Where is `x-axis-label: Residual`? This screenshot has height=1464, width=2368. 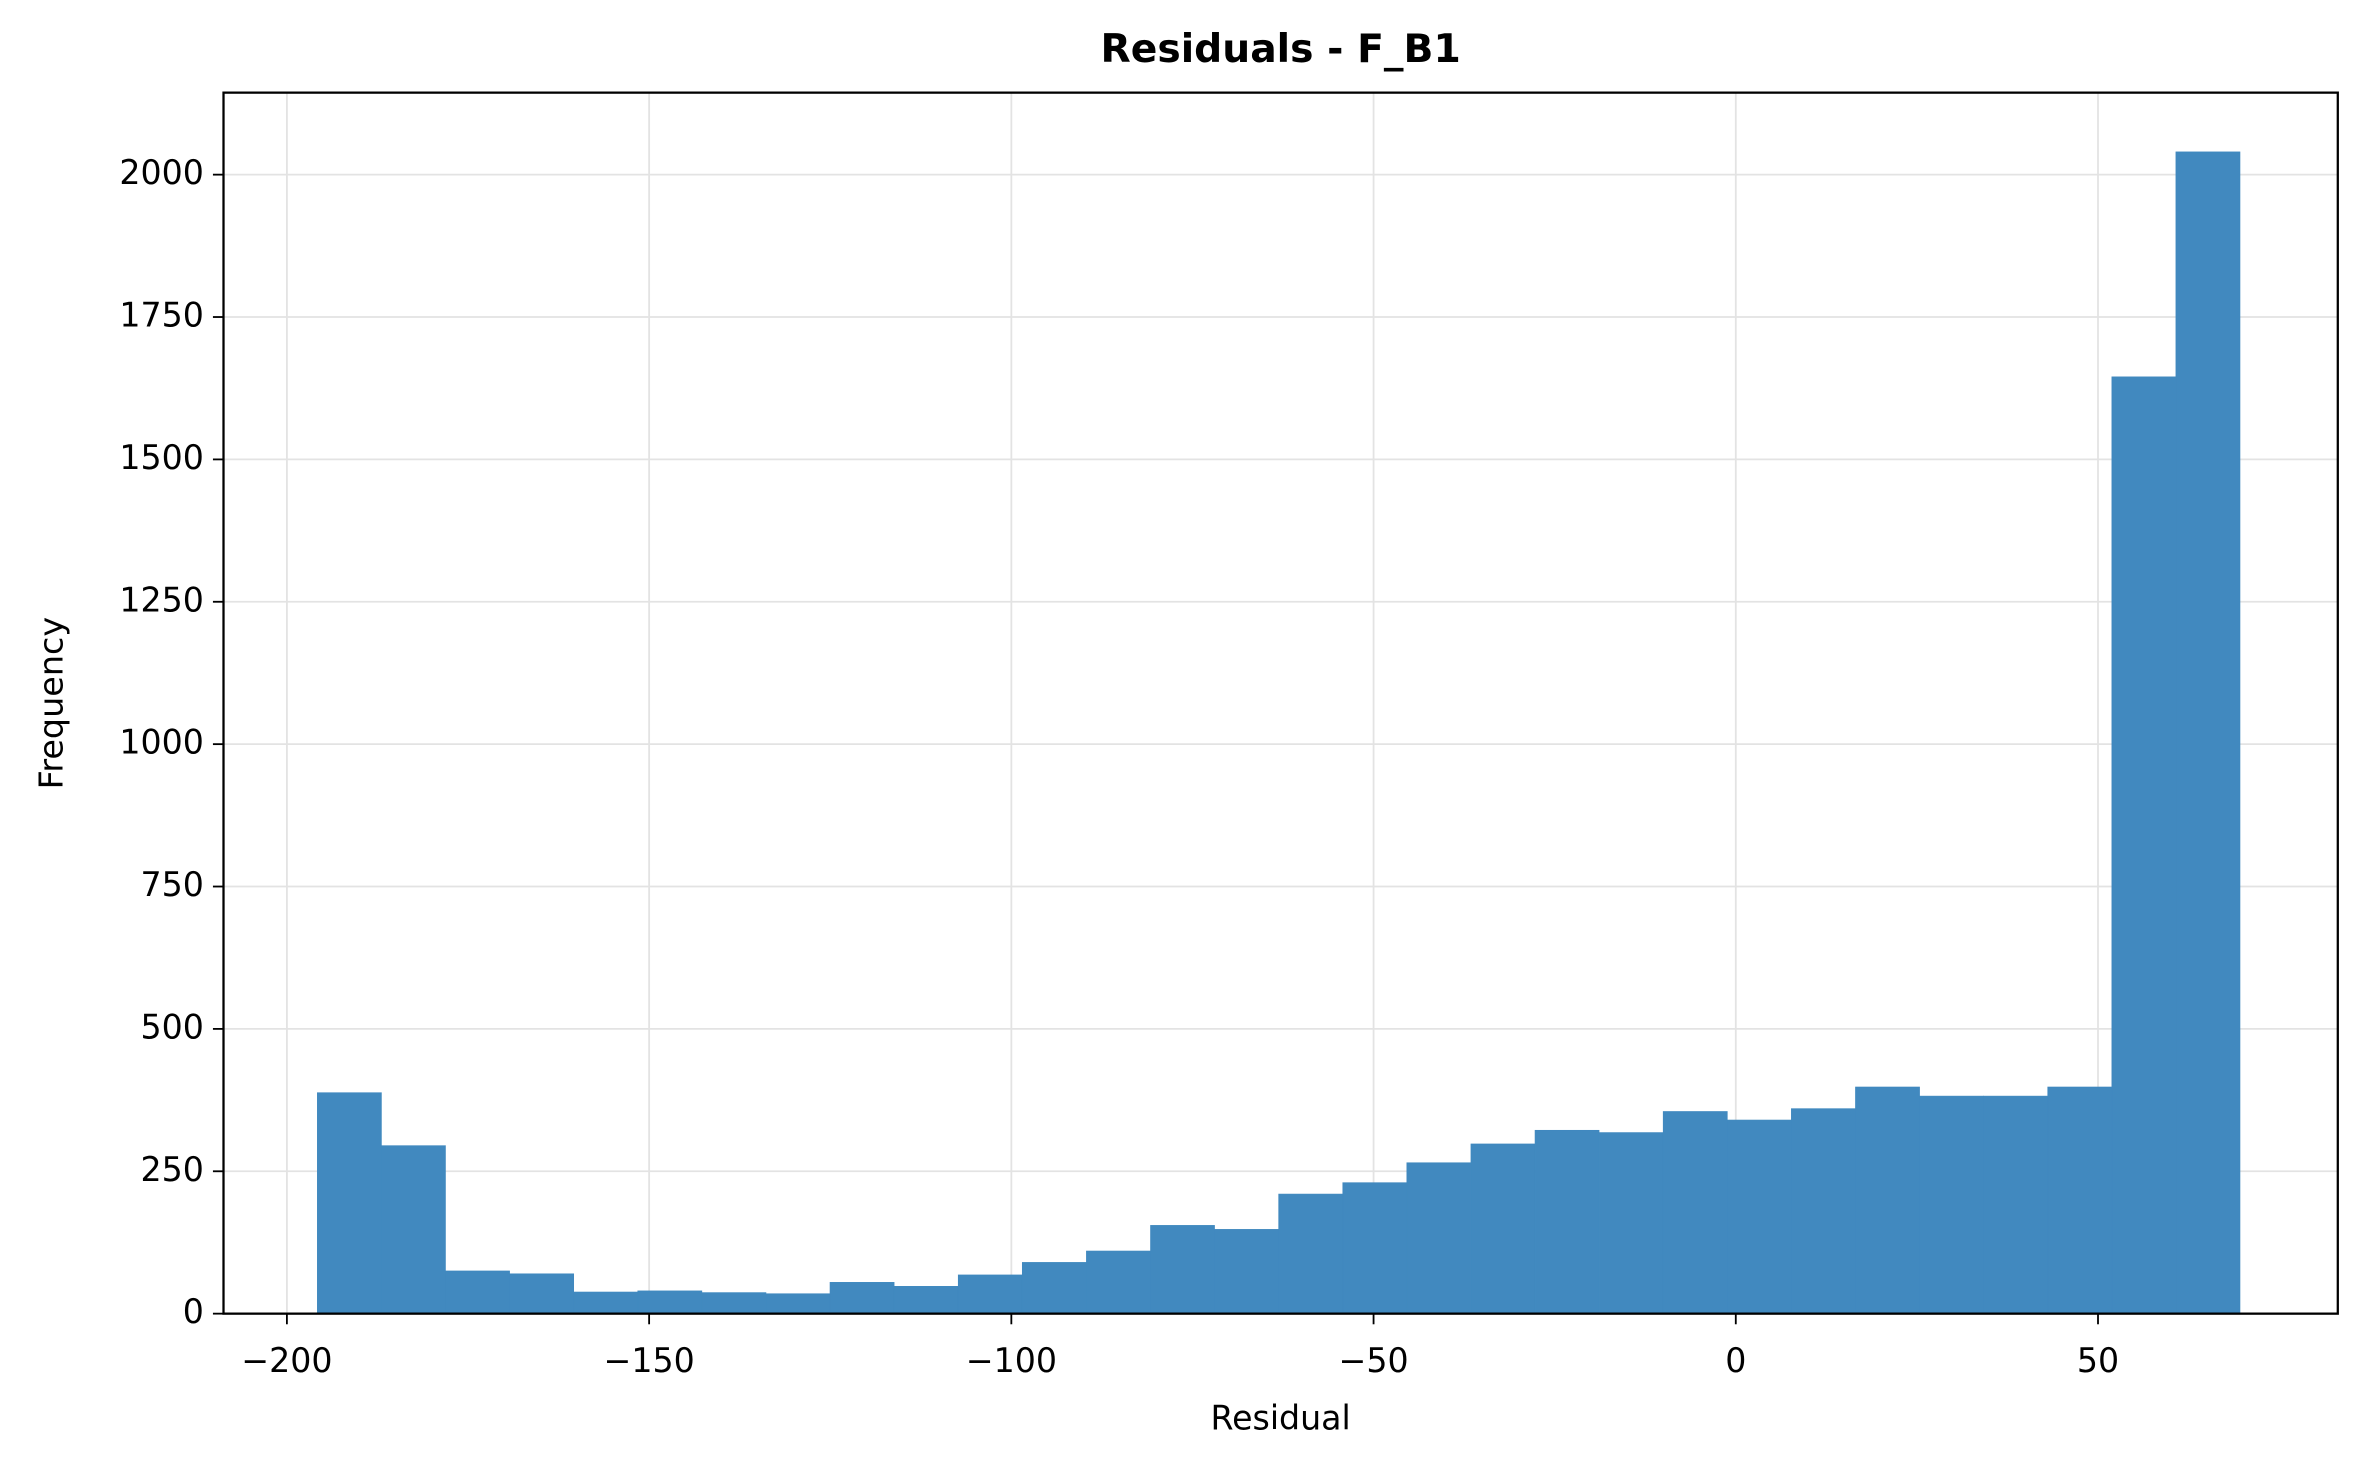 x-axis-label: Residual is located at coordinates (1281, 1417).